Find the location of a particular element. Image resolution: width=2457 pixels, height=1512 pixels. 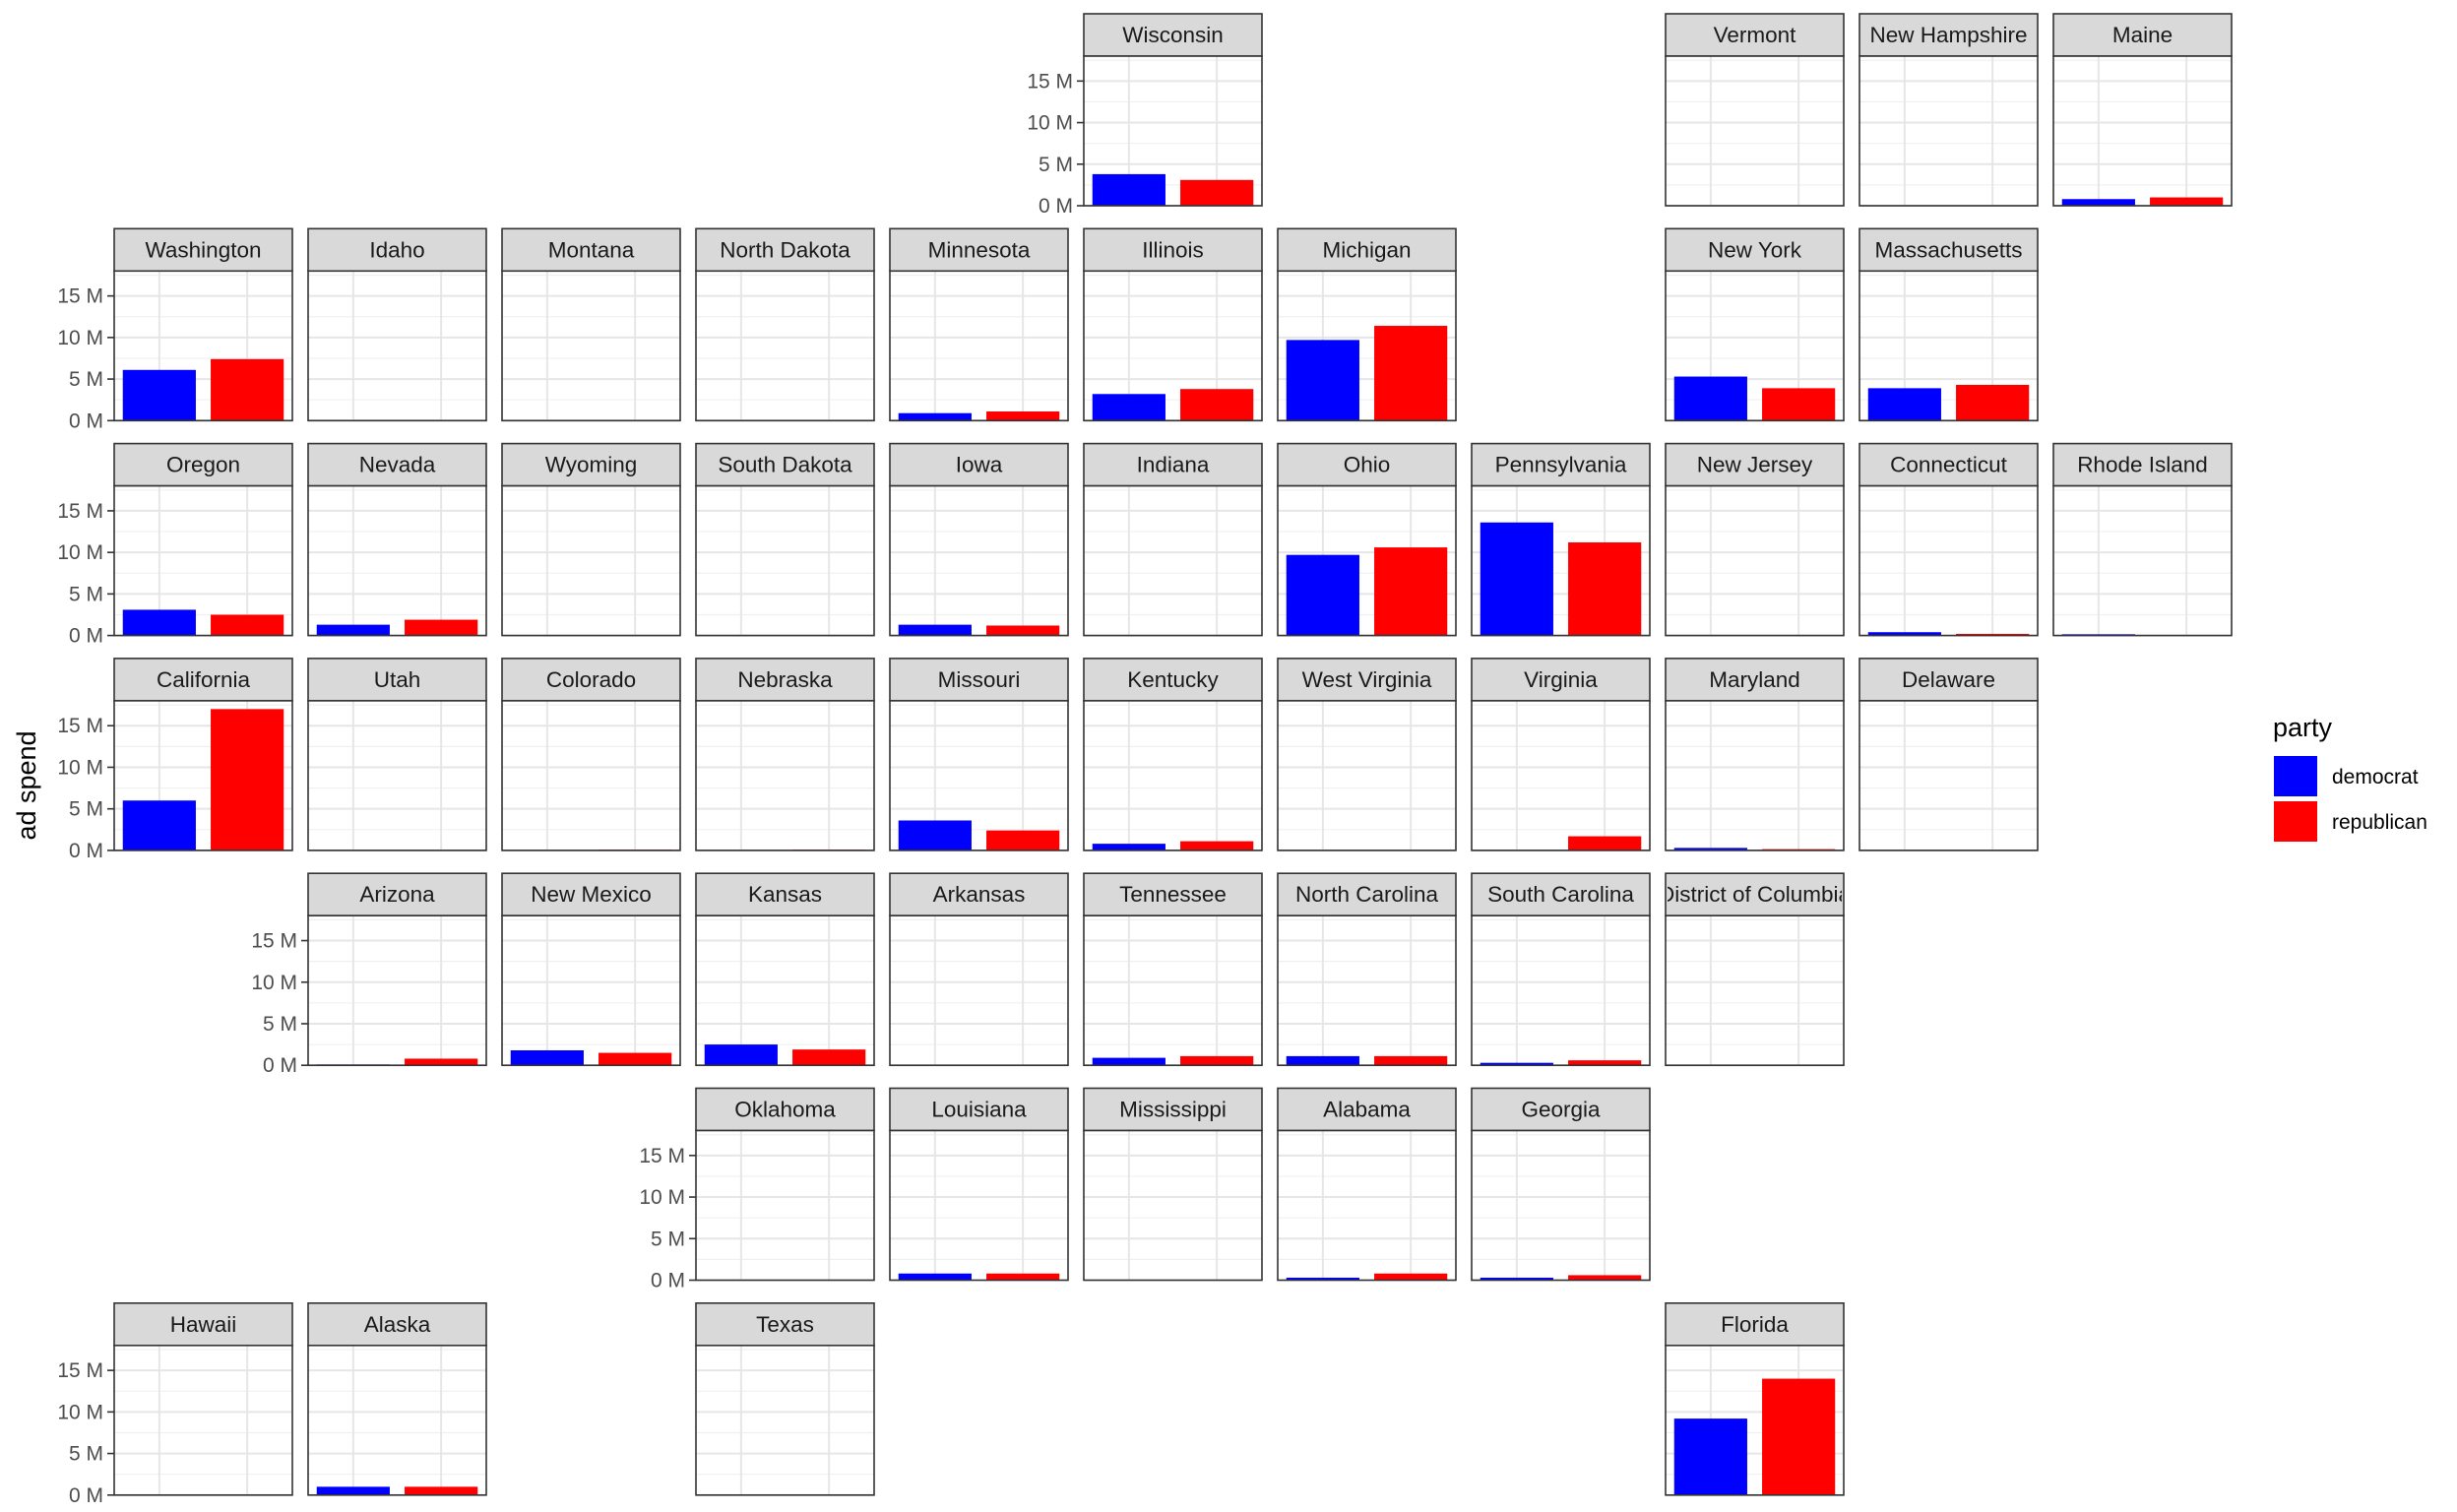

facet-strip-label: Virginia is located at coordinates (1561, 679).